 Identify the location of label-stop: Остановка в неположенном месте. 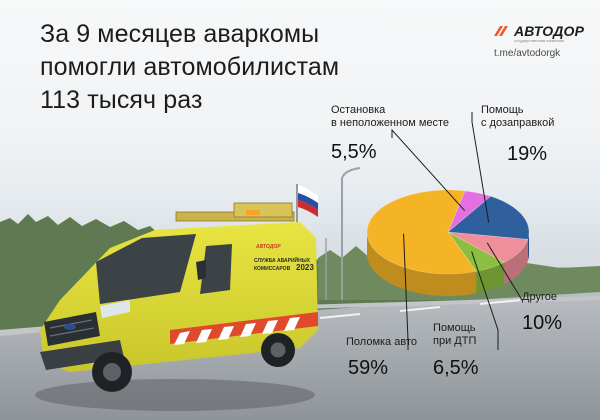
(390, 117).